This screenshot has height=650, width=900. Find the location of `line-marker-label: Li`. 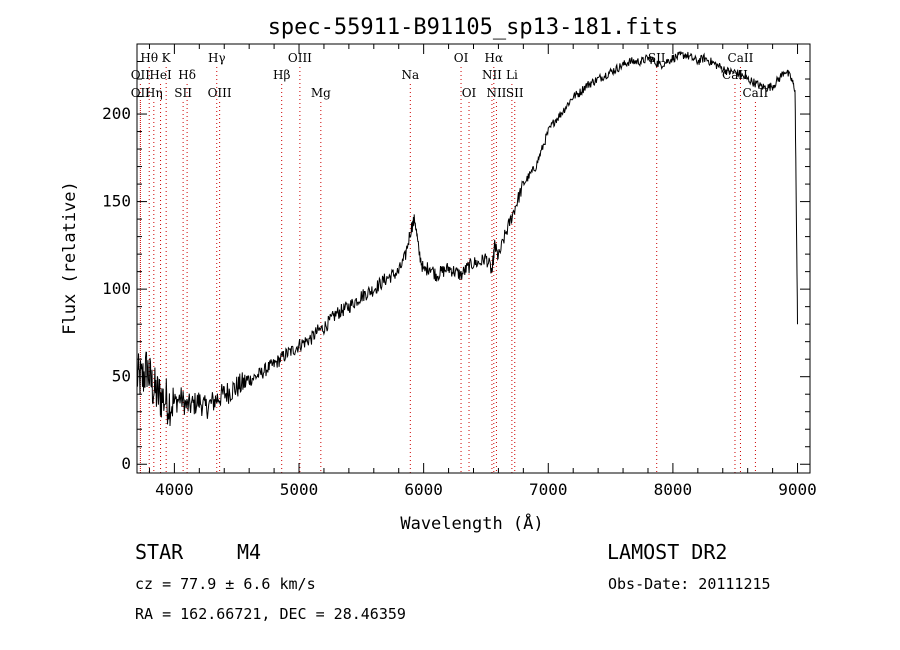

line-marker-label: Li is located at coordinates (512, 75).